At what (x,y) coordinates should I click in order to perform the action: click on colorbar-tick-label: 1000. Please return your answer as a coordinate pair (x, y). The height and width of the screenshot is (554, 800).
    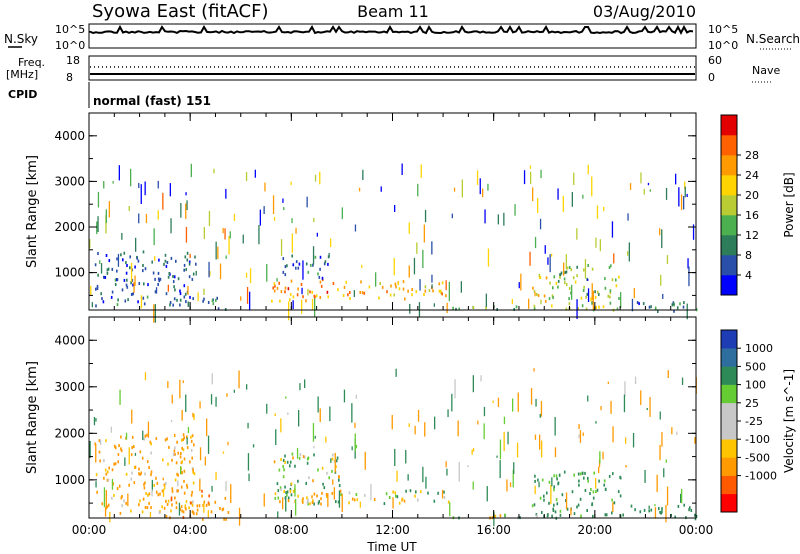
    Looking at the image, I should click on (759, 348).